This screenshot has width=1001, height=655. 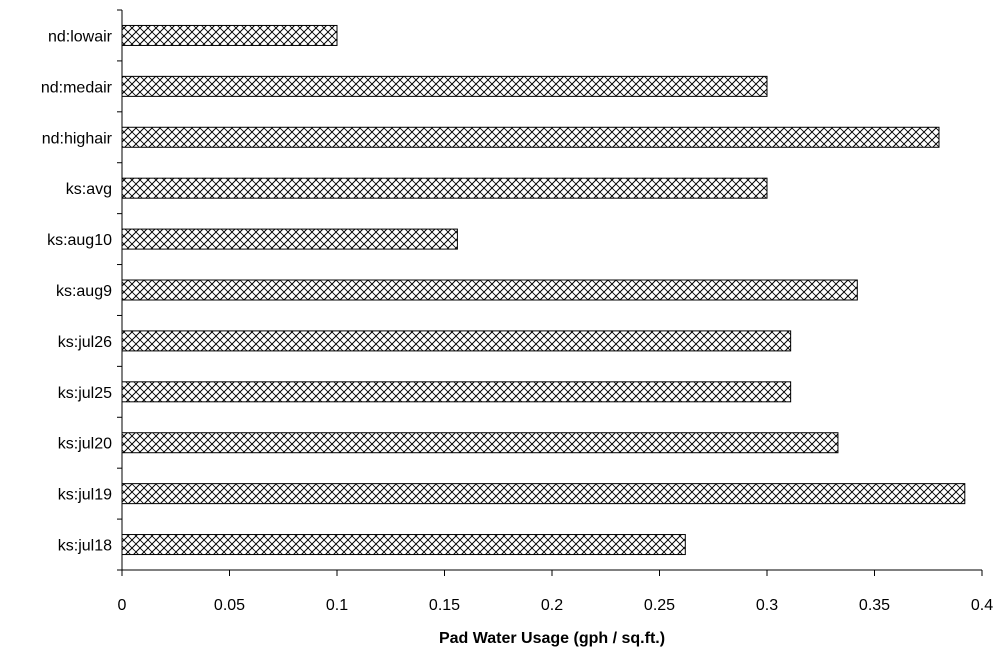 What do you see at coordinates (229, 35) in the screenshot?
I see `bar-nd-lowair` at bounding box center [229, 35].